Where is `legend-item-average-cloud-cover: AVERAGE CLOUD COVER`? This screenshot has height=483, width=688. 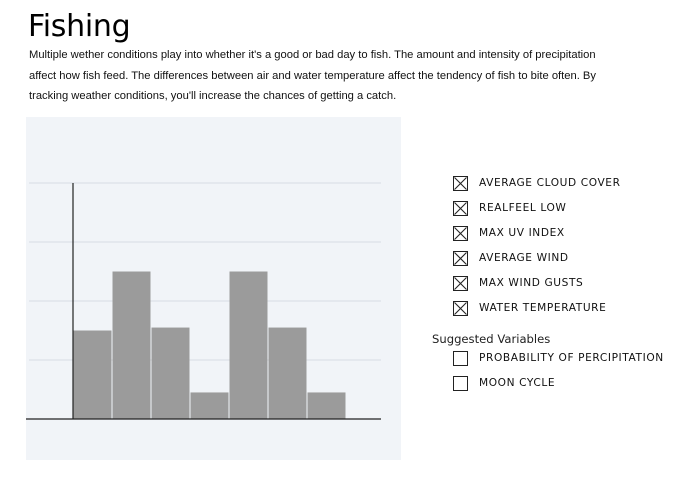
legend-item-average-cloud-cover: AVERAGE CLOUD COVER is located at coordinates (537, 183).